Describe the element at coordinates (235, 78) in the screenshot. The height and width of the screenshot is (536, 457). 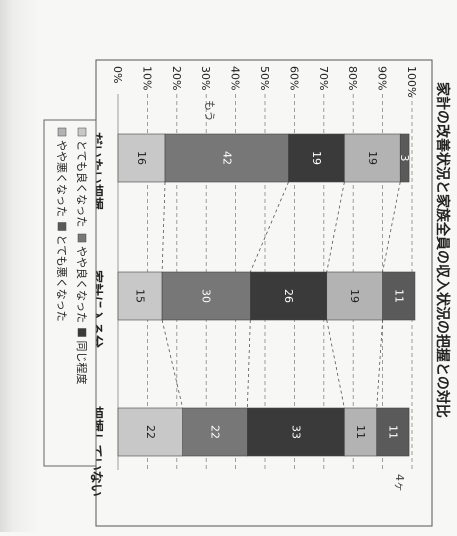
I see `y-tick-label: 40%` at that location.